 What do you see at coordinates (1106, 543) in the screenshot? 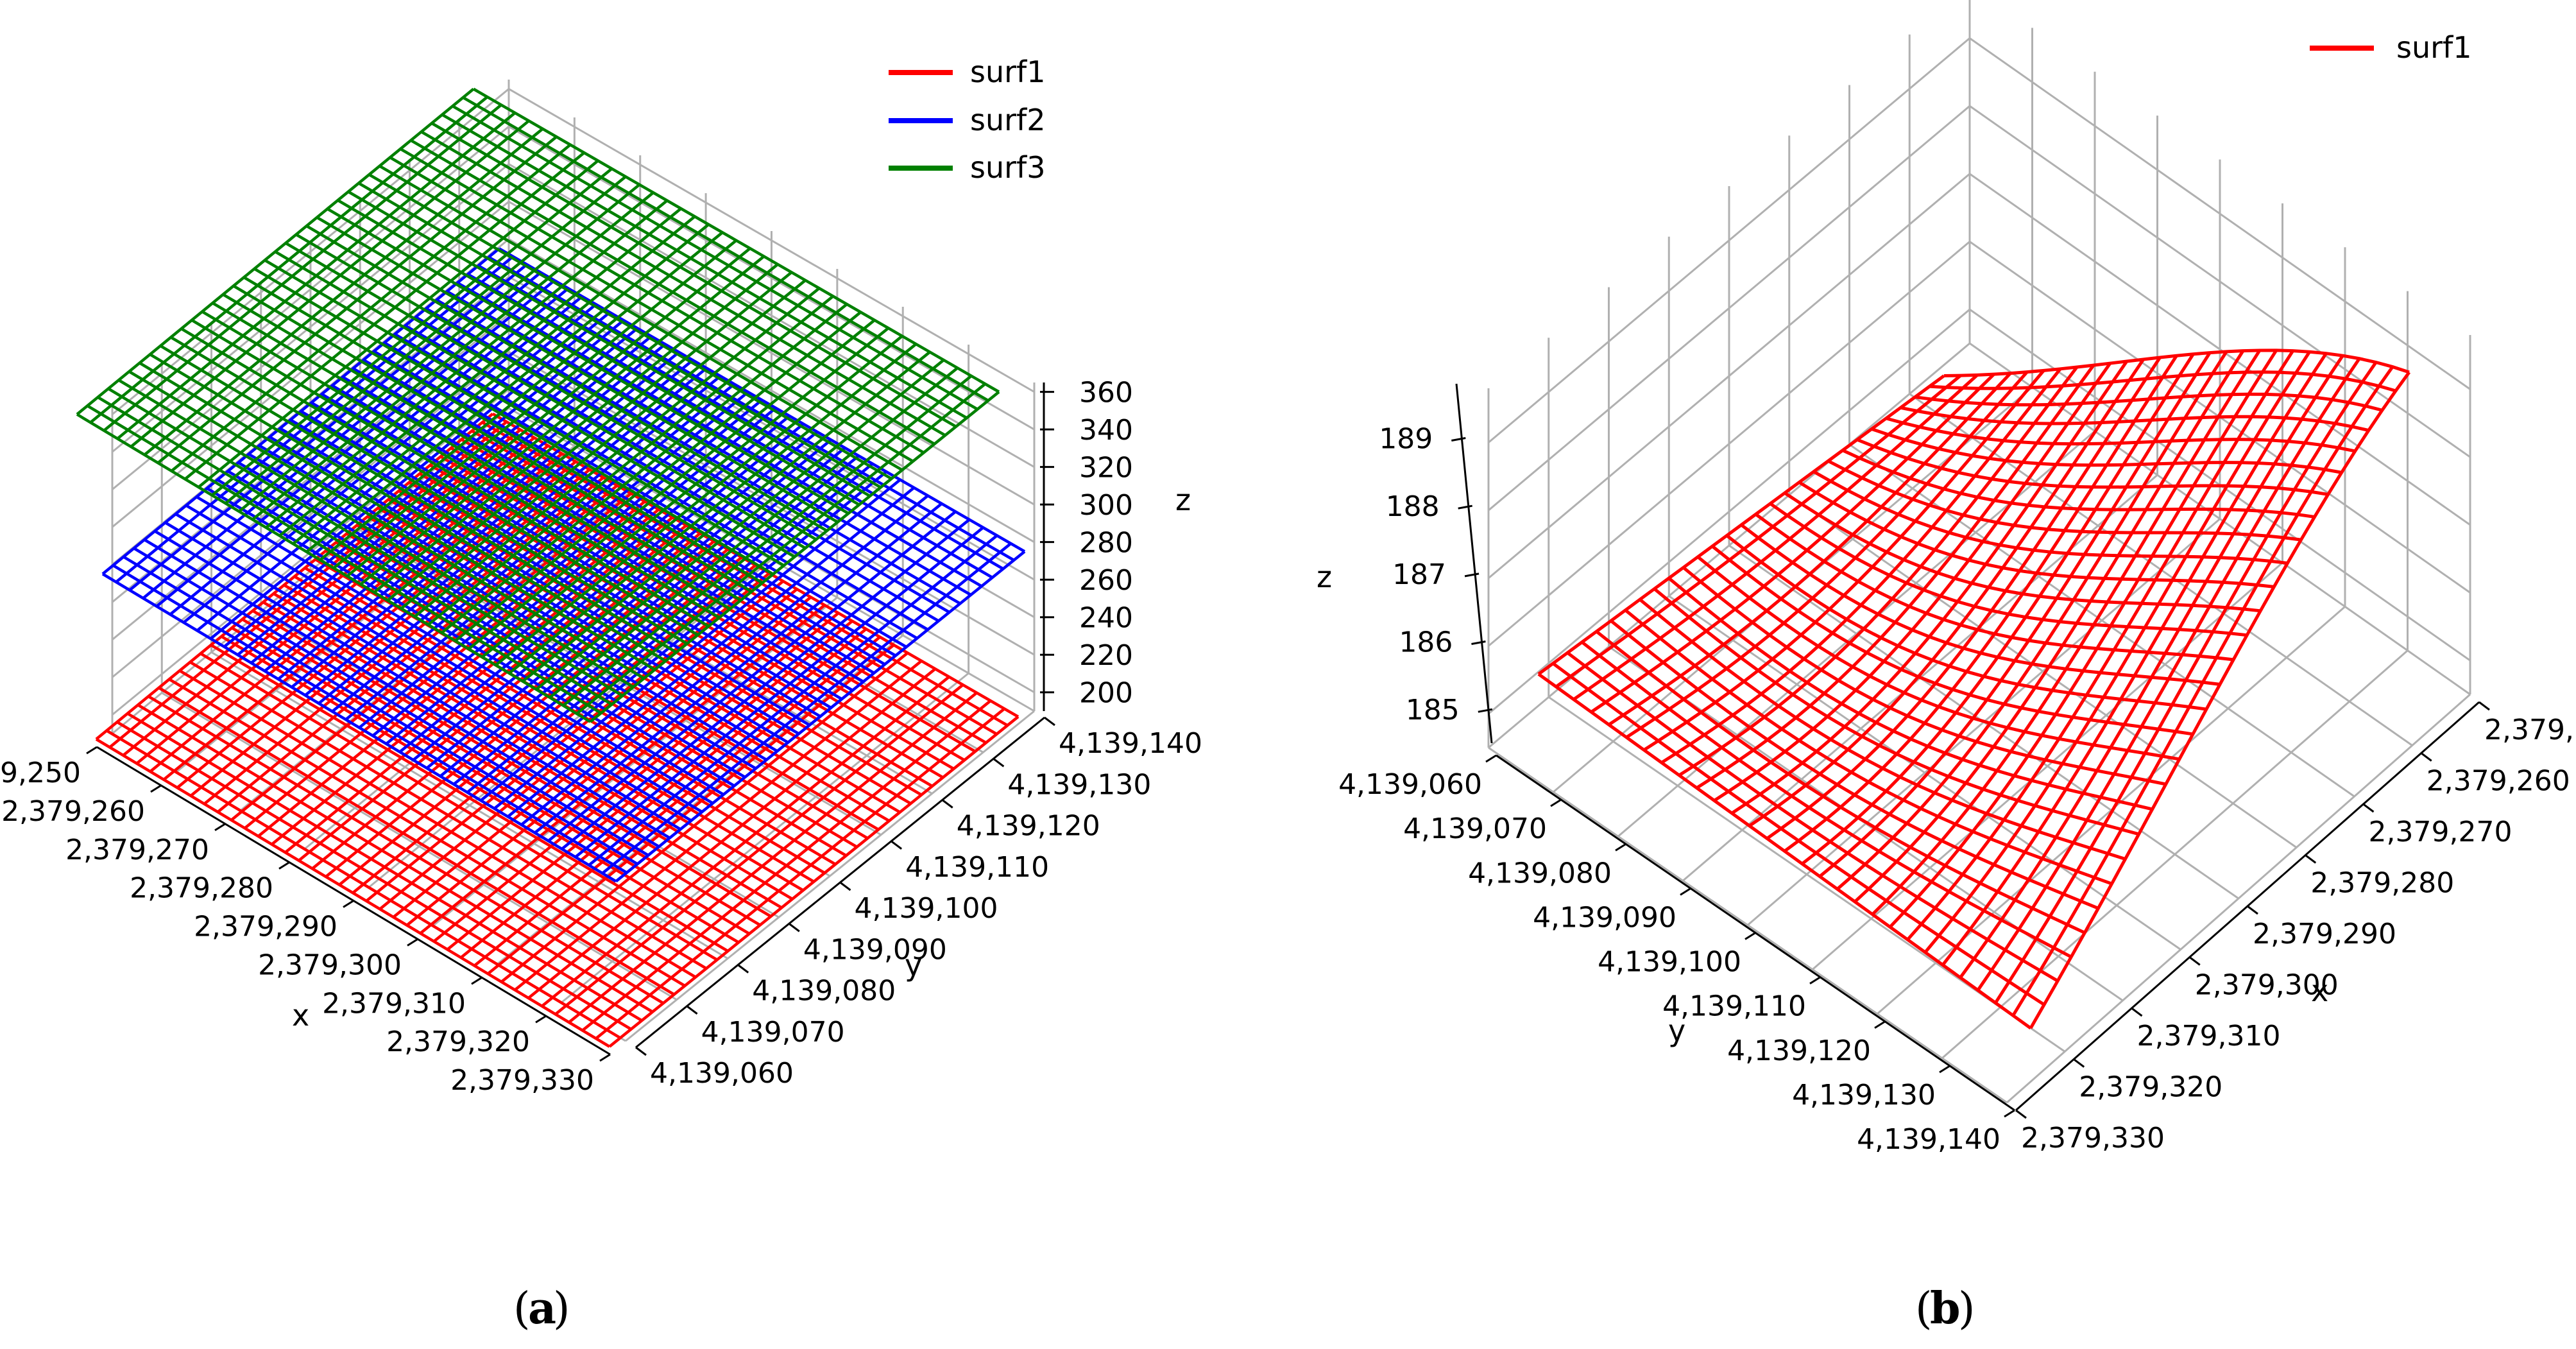
I see `z-tick-label: 280` at bounding box center [1106, 543].